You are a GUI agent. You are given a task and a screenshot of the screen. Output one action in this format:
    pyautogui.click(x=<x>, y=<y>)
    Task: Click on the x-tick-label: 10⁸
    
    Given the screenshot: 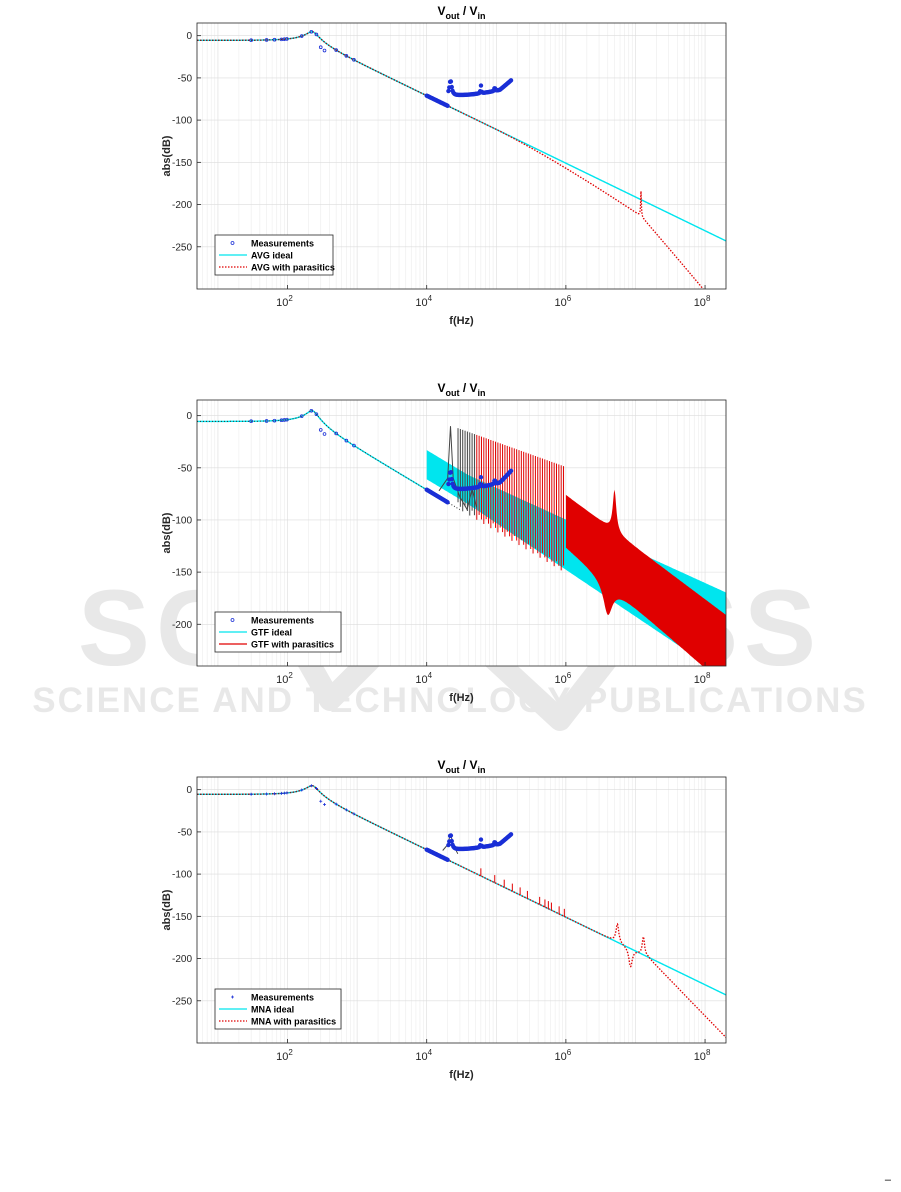 What is the action you would take?
    pyautogui.click(x=702, y=1055)
    